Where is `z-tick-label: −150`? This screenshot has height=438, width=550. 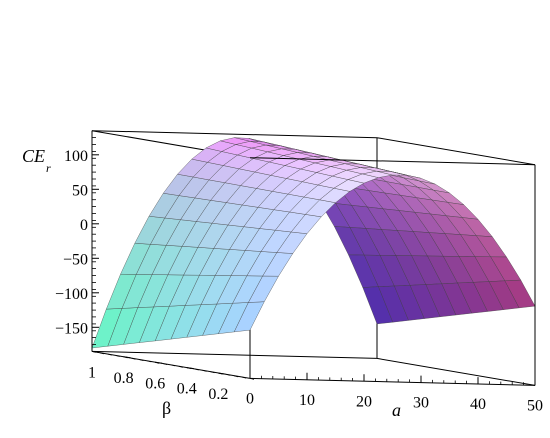 z-tick-label: −150 is located at coordinates (71, 328).